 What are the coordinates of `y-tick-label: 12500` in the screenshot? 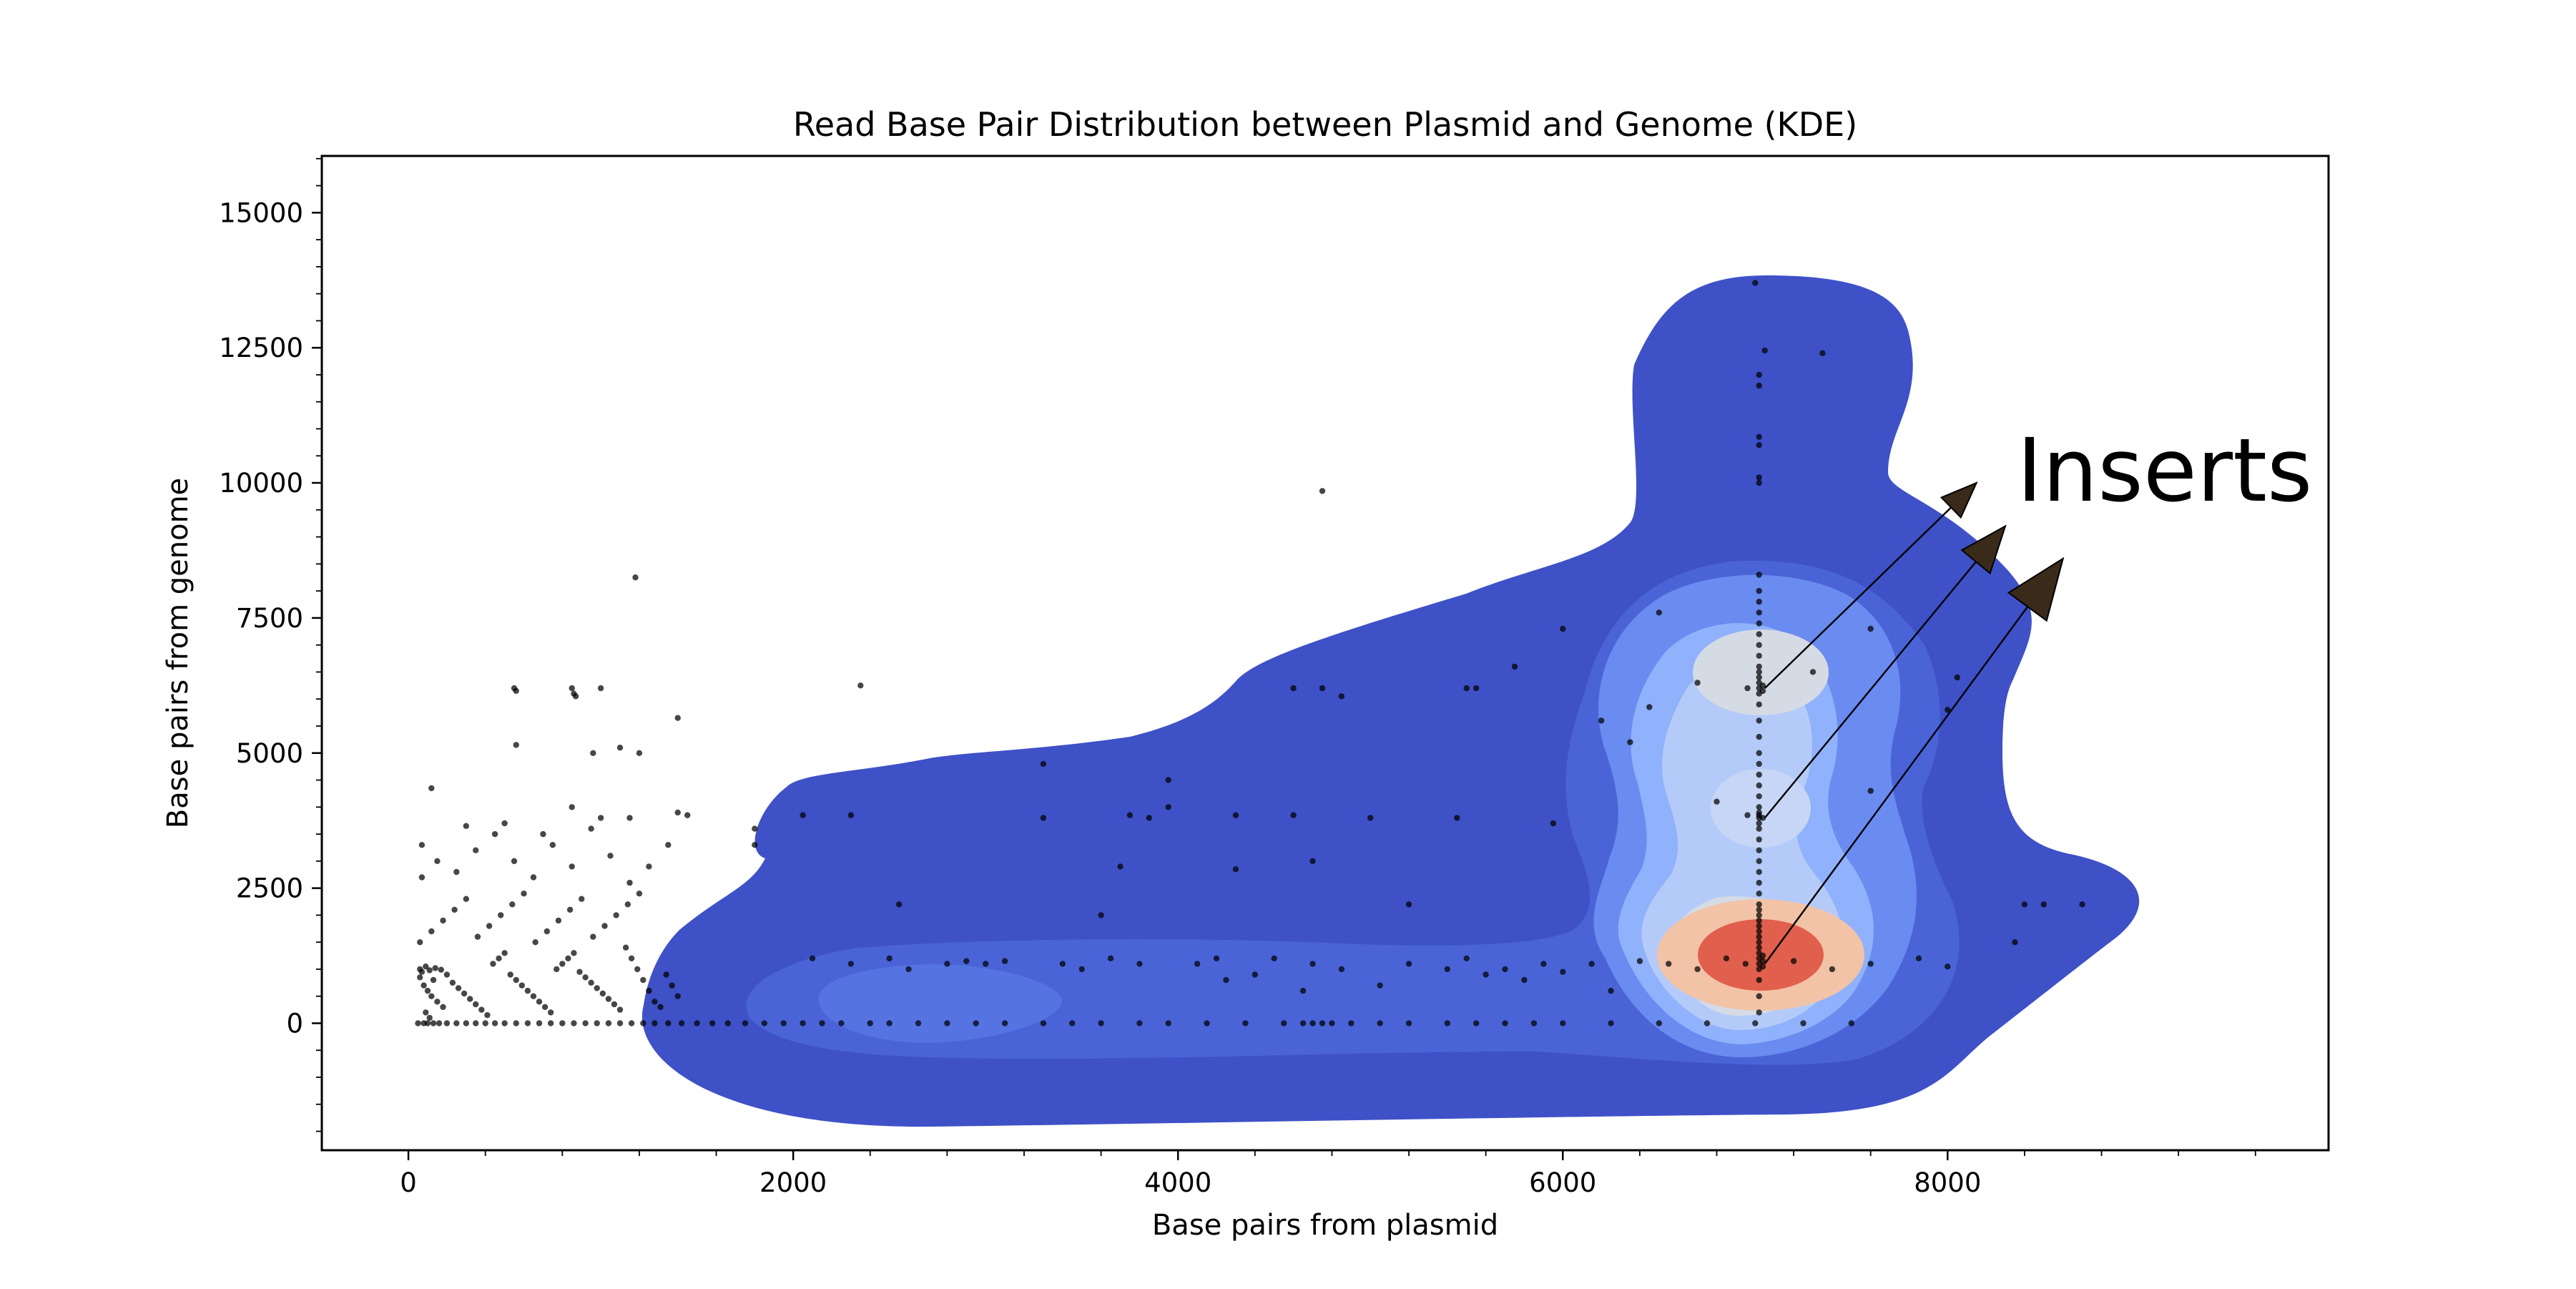 It's located at (261, 348).